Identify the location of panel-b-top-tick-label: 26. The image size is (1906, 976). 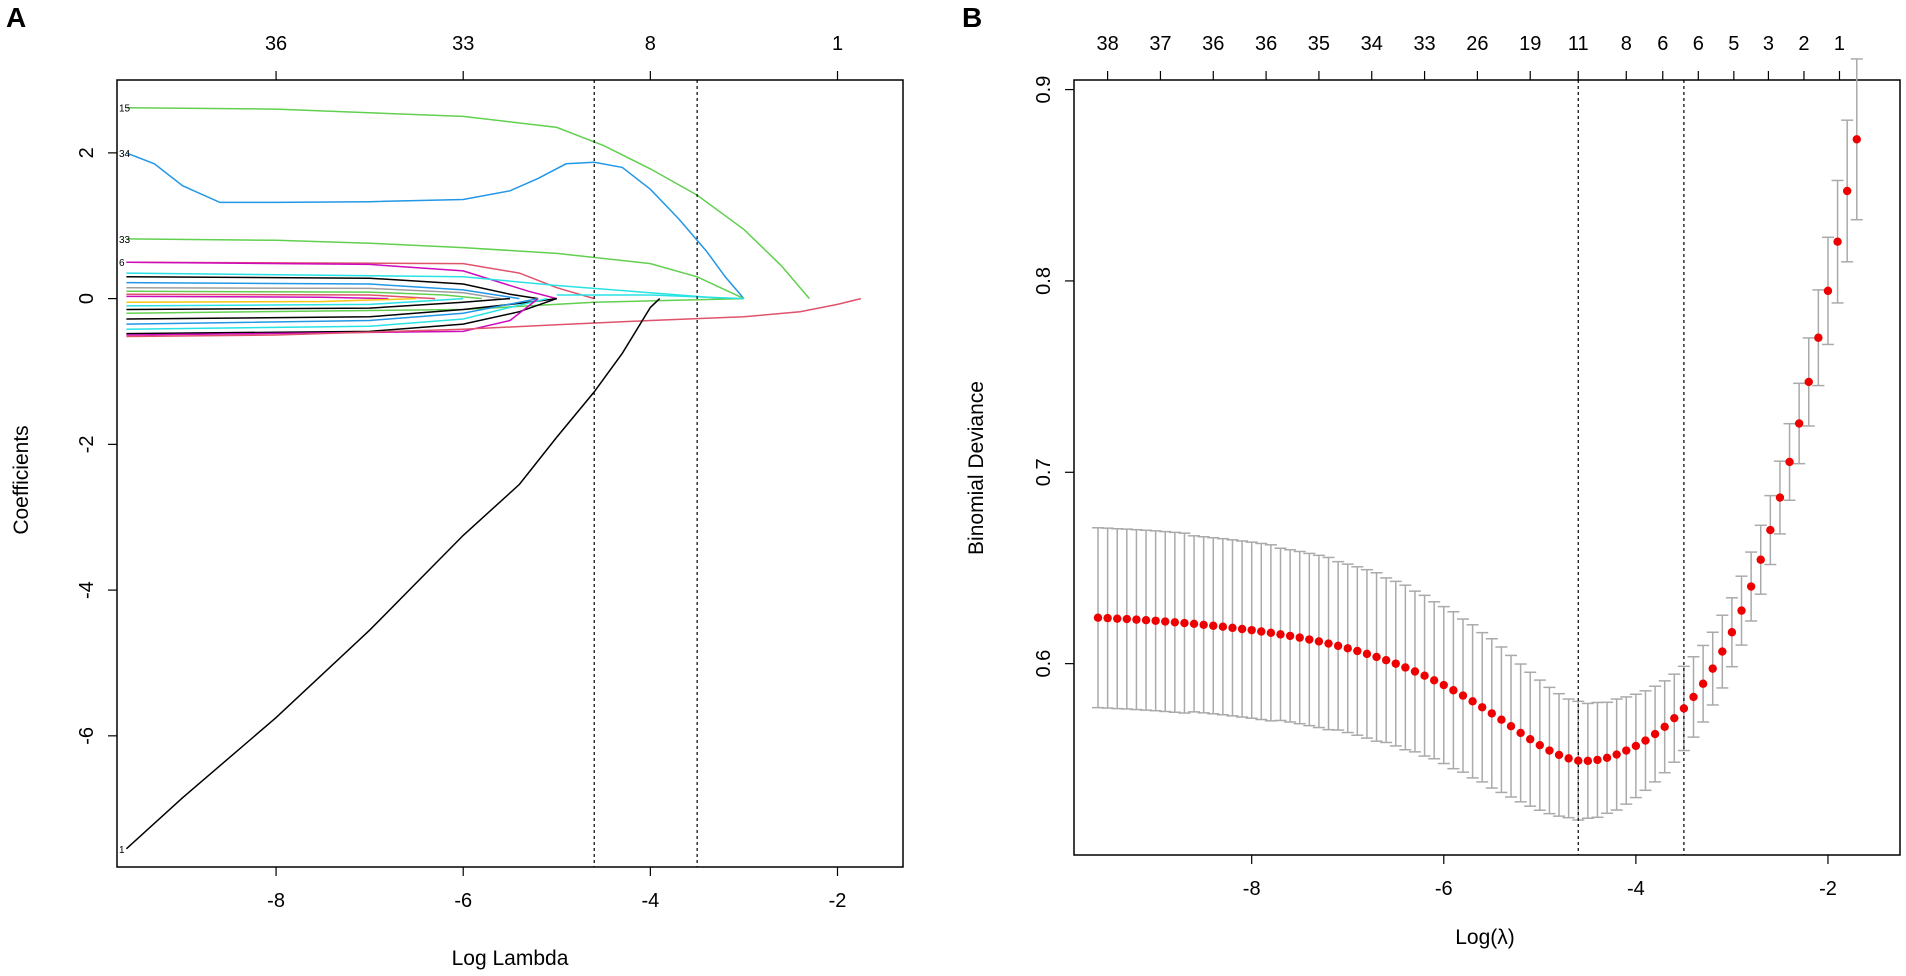
(1477, 44).